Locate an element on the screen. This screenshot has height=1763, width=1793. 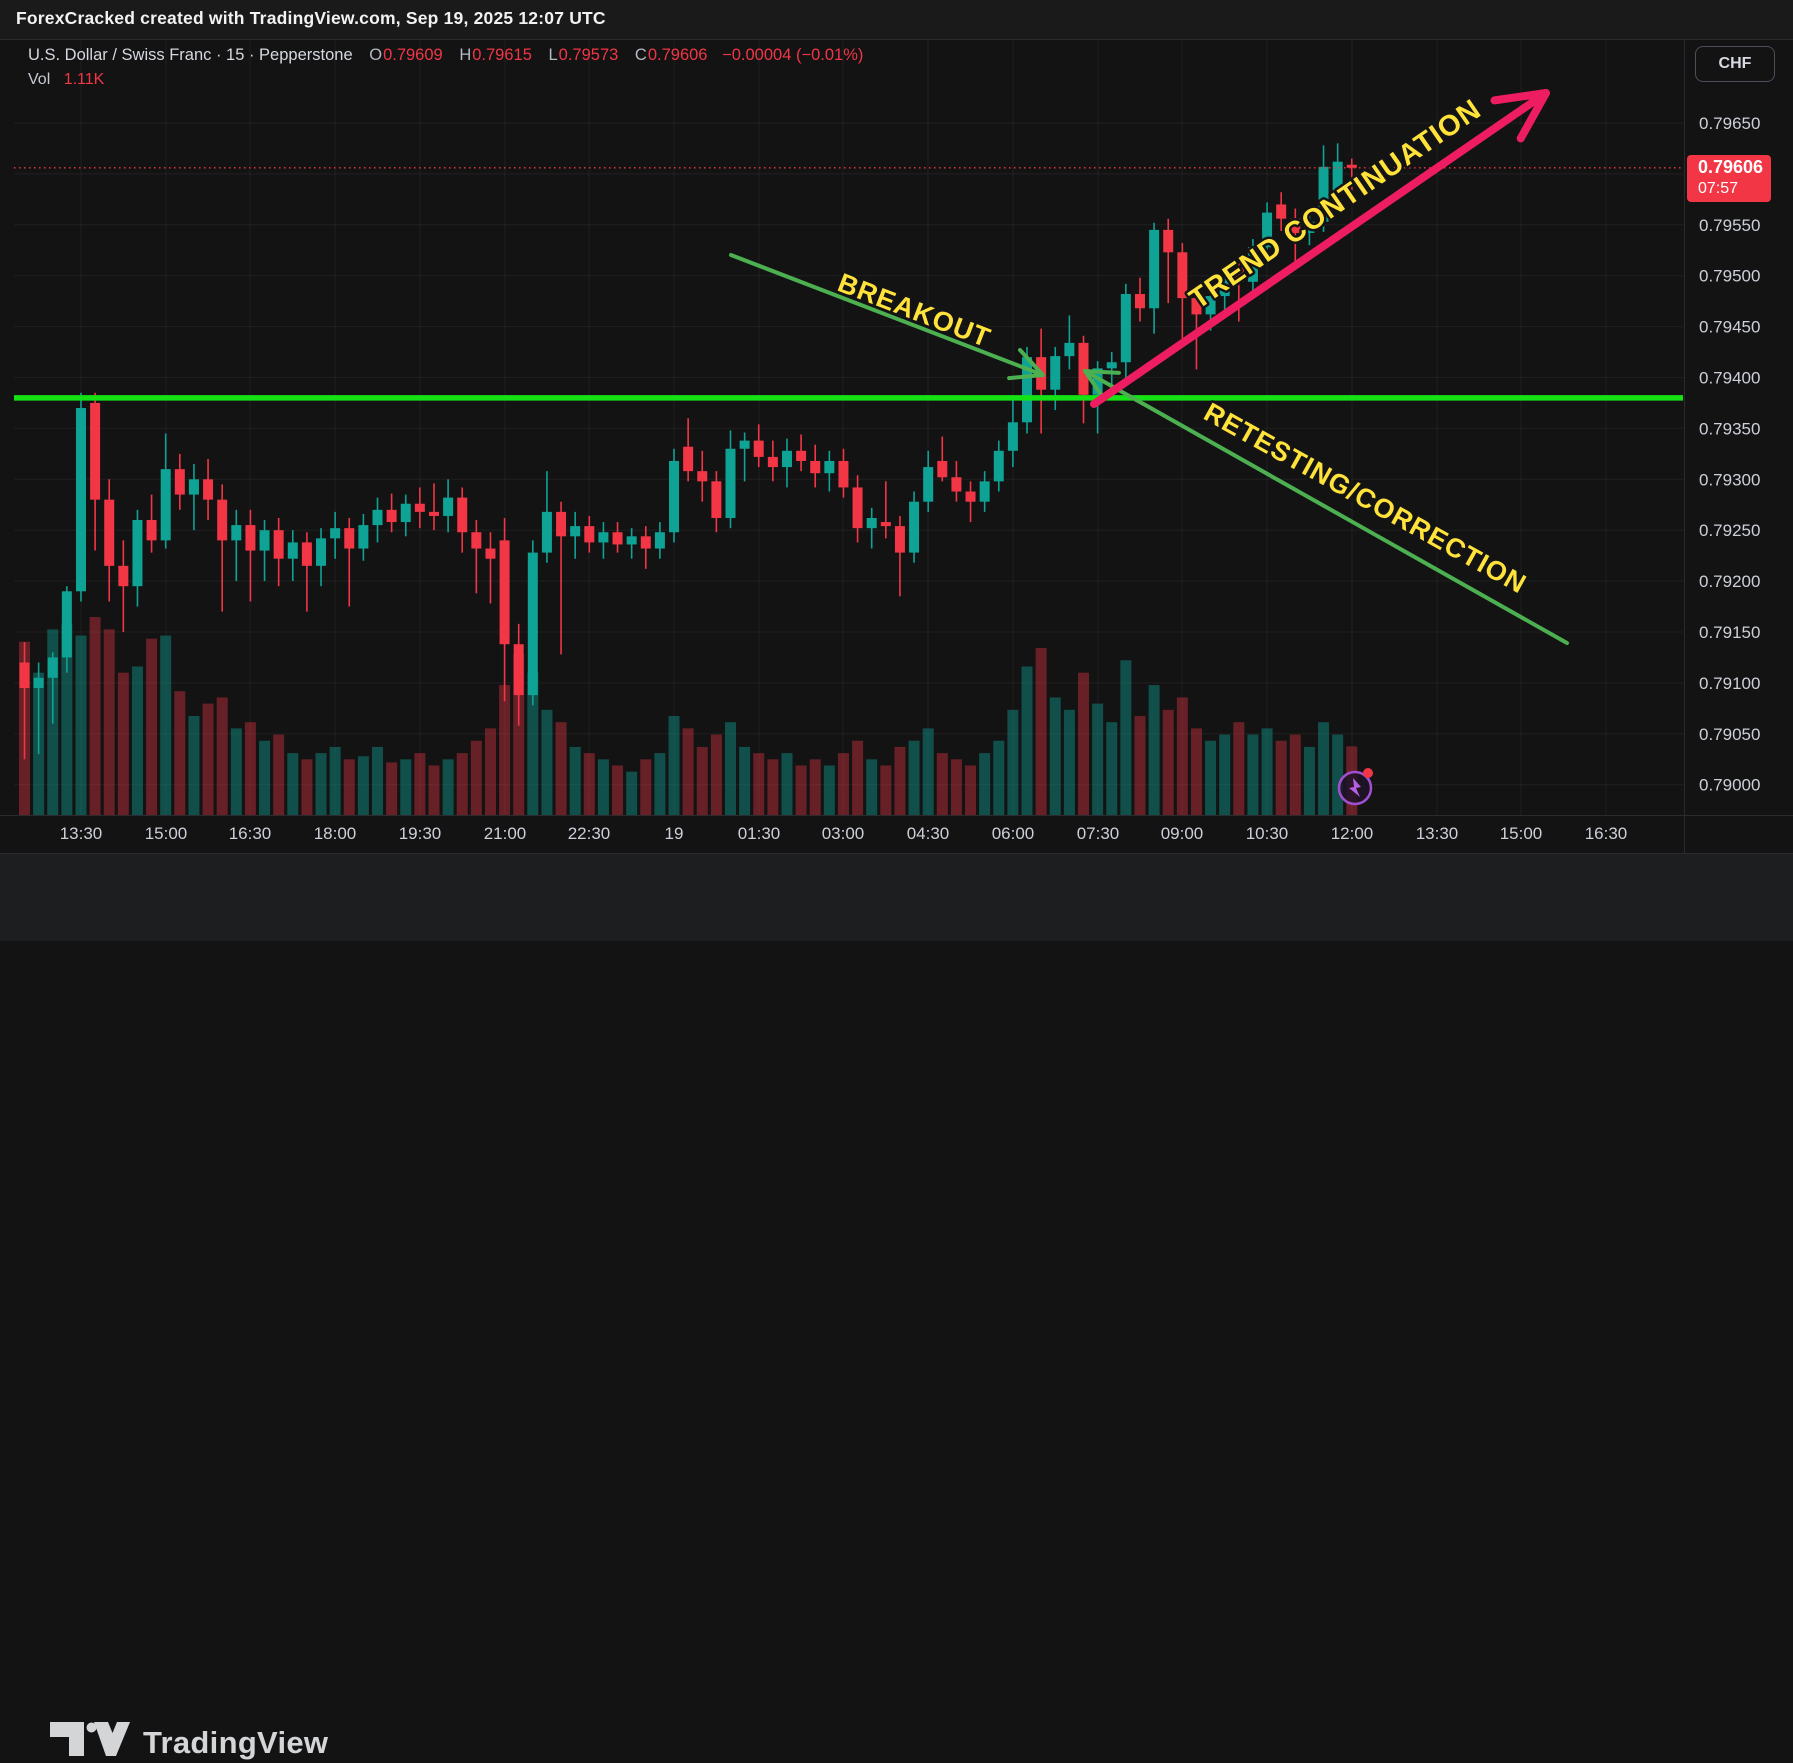
tradingview-logo-icon is located at coordinates (90, 1742).